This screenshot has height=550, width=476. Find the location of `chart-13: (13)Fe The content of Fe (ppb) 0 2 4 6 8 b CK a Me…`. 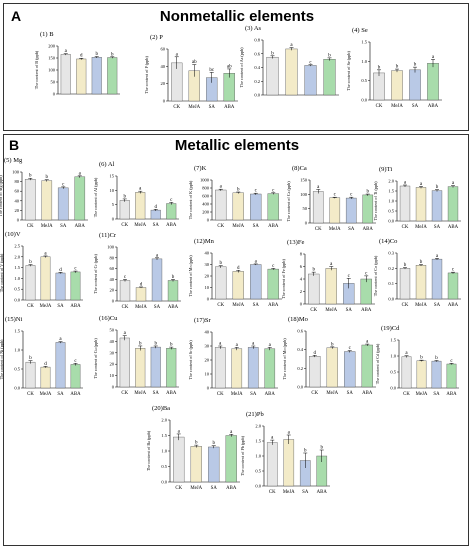

chart-13: (13)Fe The content of Fe (ppb) 0 2 4 6 8 b CK a Me… is located at coordinates (328, 276).